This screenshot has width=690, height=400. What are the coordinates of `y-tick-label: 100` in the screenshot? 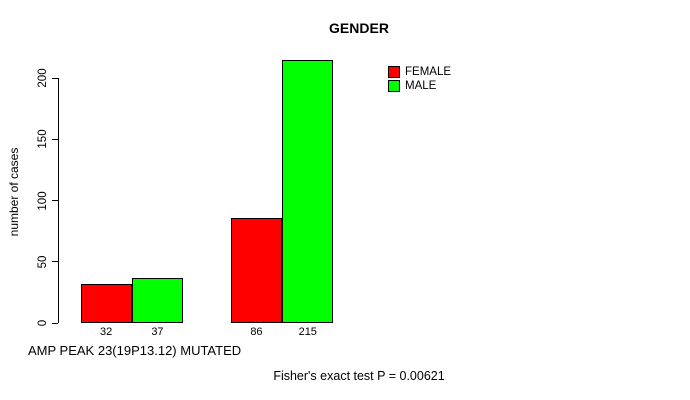 It's located at (43, 200).